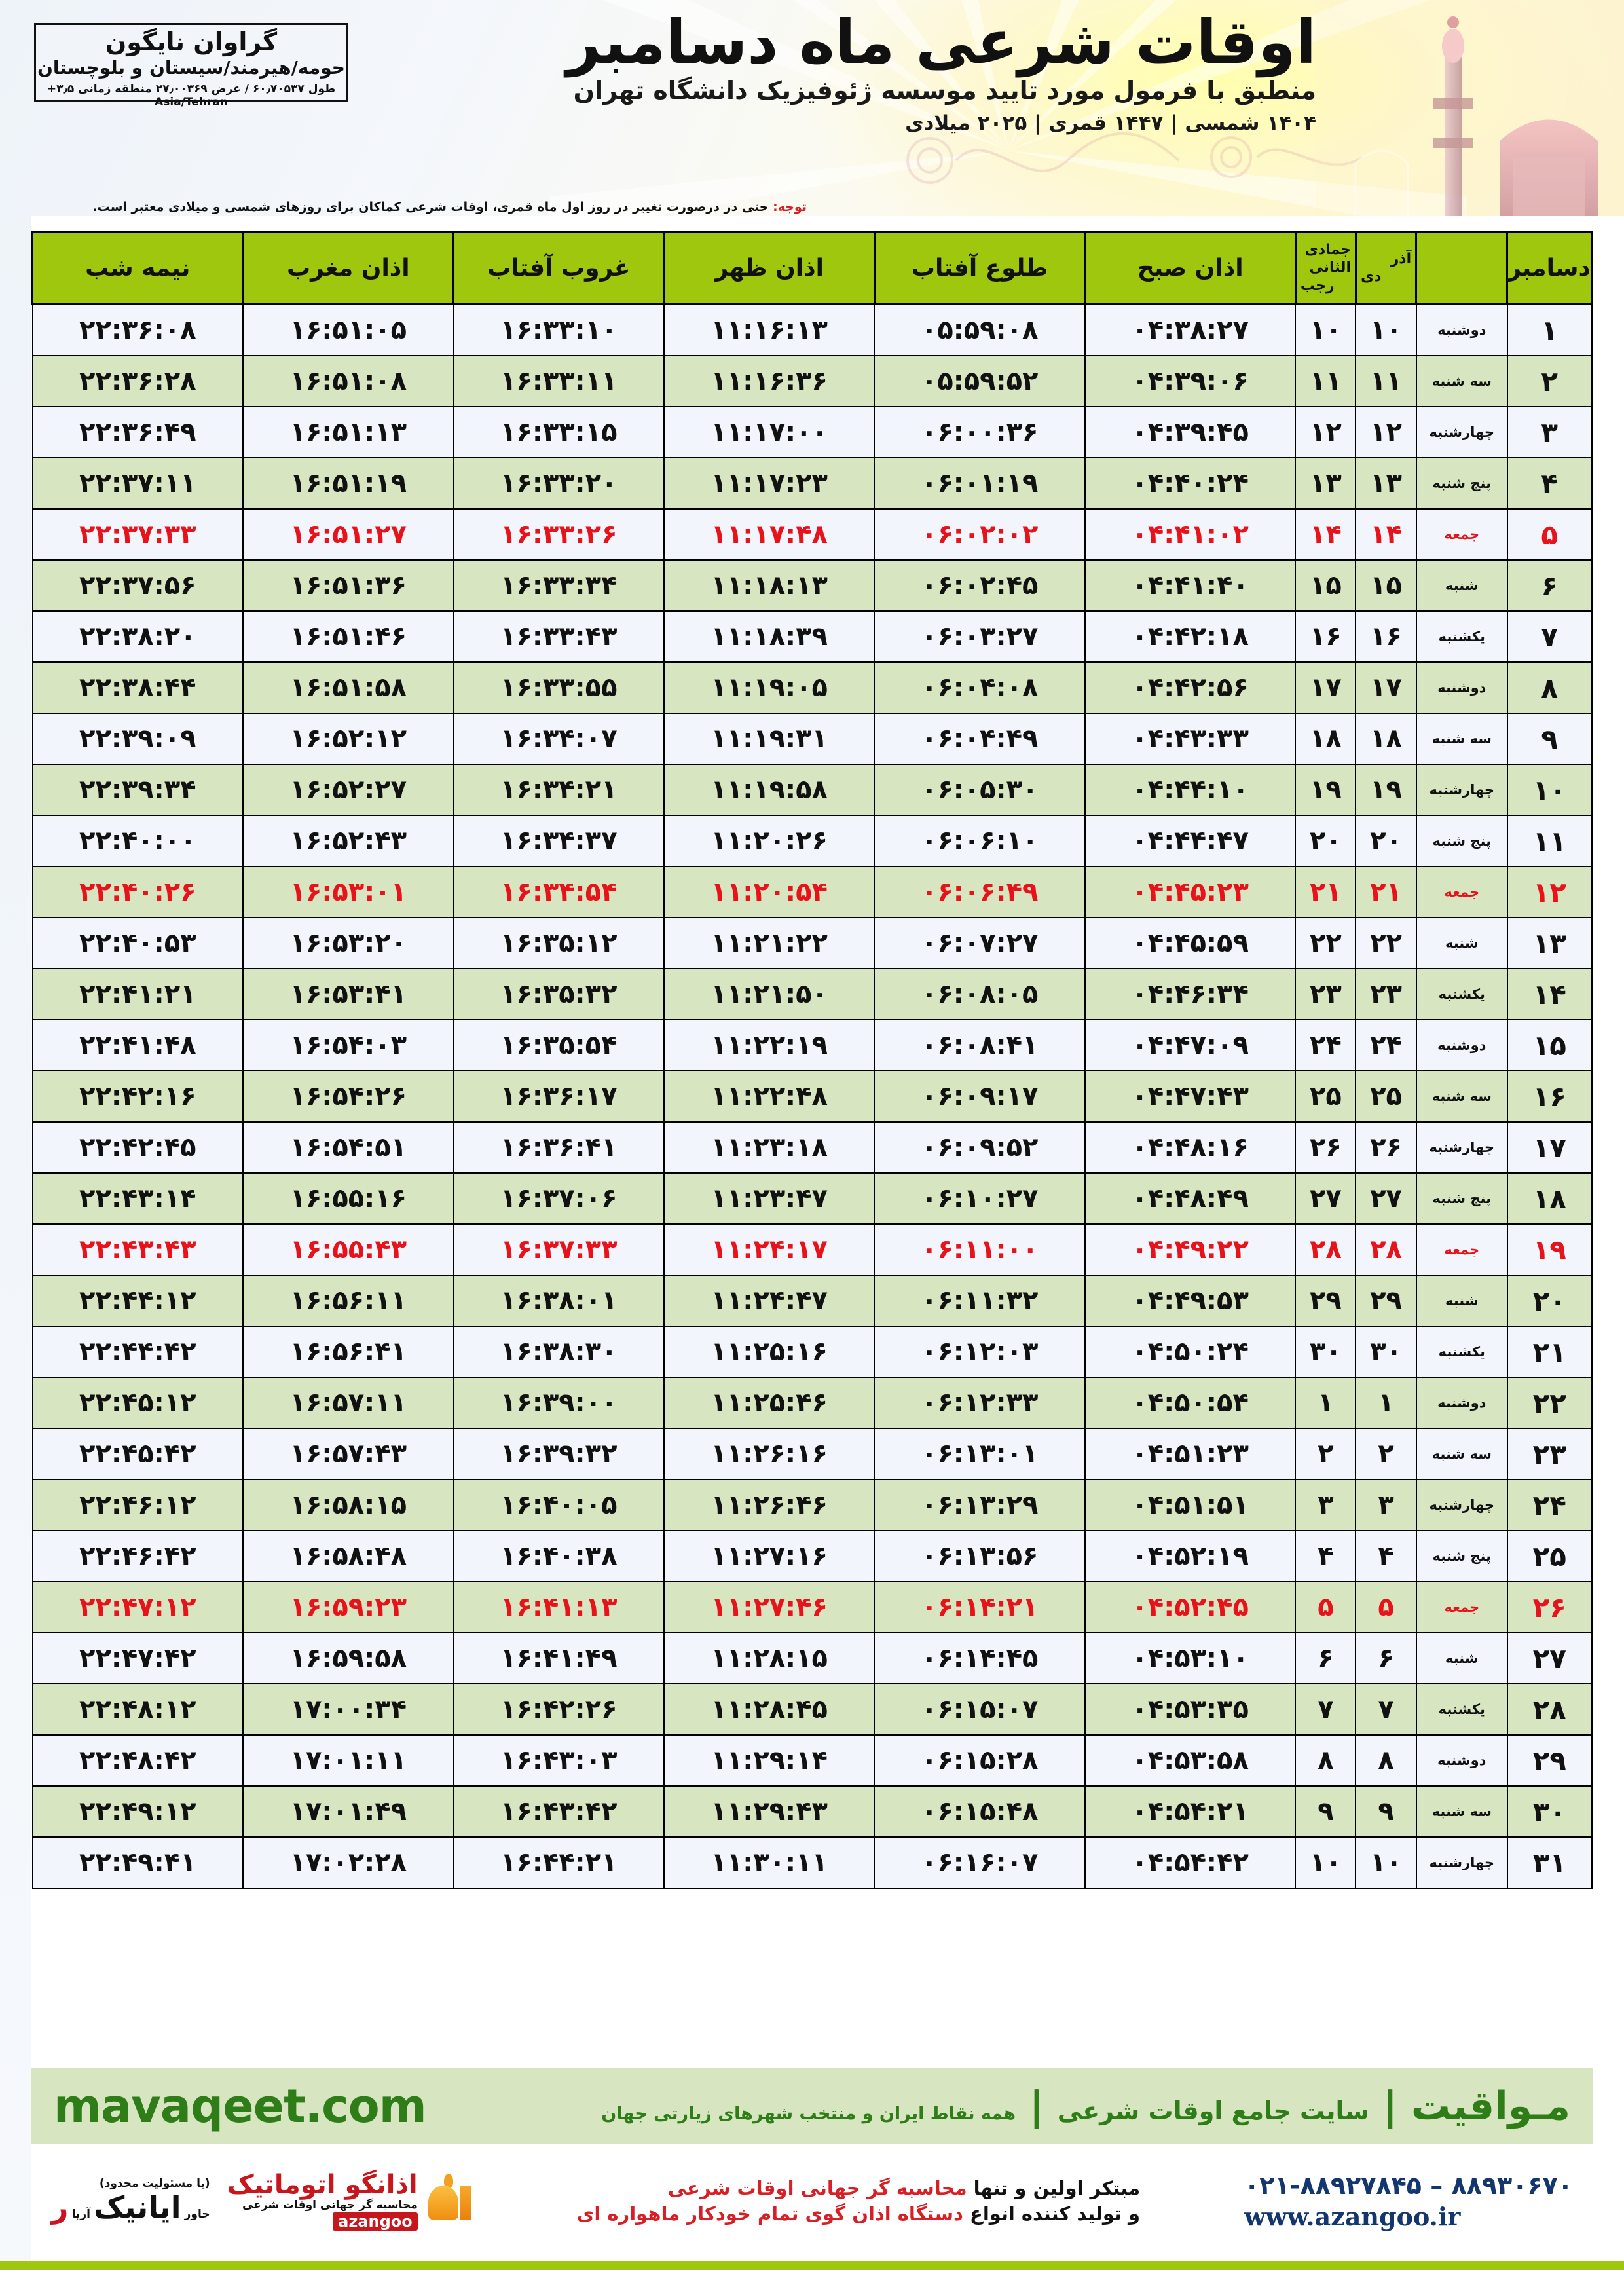 This screenshot has height=2270, width=1624. Describe the element at coordinates (769, 268) in the screenshot. I see `col-header-dhuhr: اذان ظهر` at that location.